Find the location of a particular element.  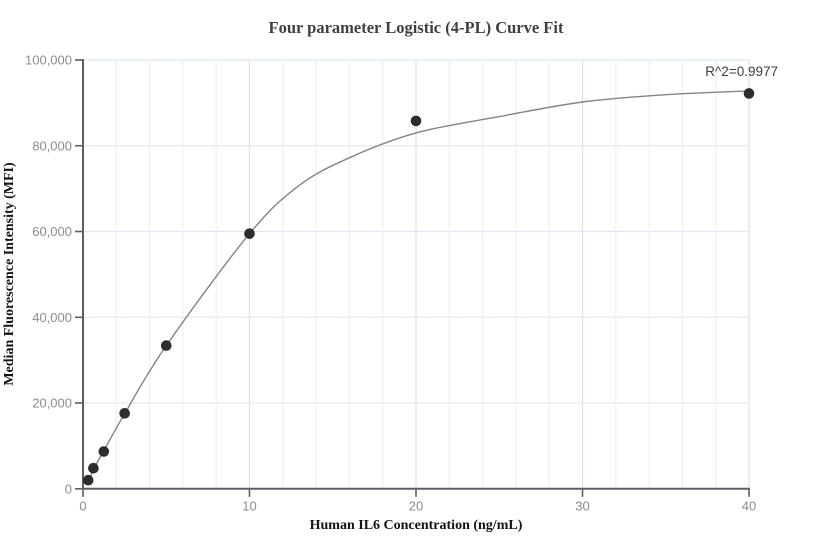

x-tick-label: 20 is located at coordinates (416, 505).